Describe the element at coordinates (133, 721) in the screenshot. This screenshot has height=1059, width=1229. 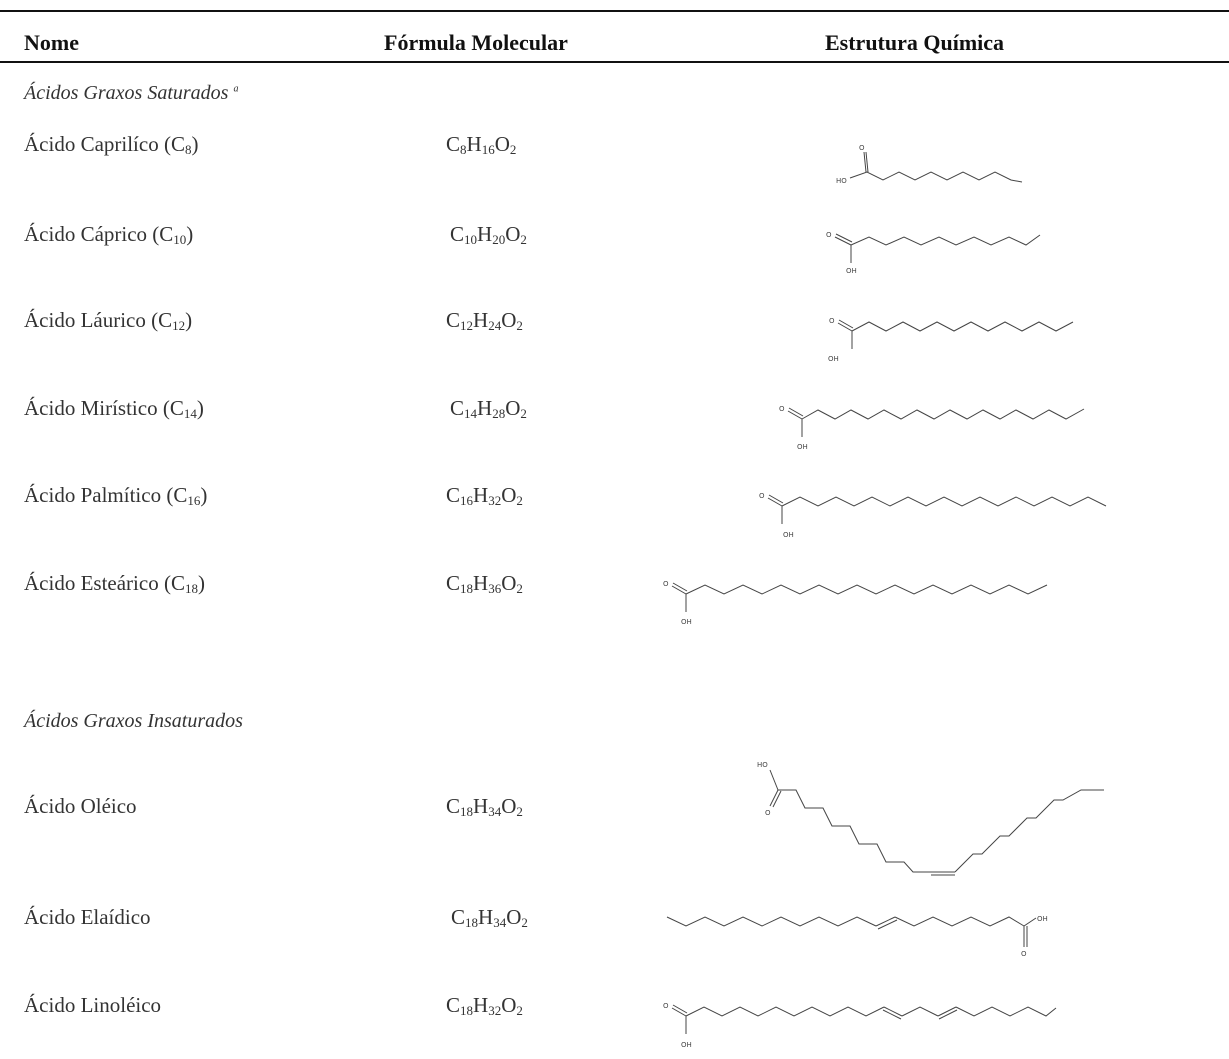
I see `section-unsaturated: Ácidos Graxos Insaturados` at that location.